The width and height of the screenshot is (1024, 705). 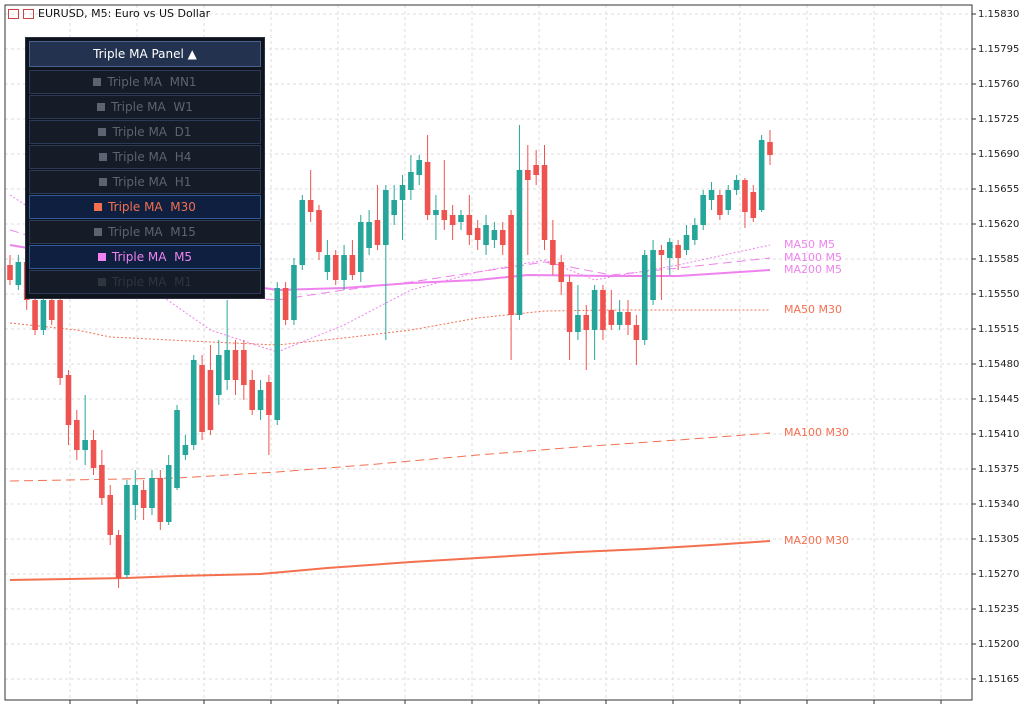 What do you see at coordinates (813, 257) in the screenshot?
I see `ma-label: MA100 M5` at bounding box center [813, 257].